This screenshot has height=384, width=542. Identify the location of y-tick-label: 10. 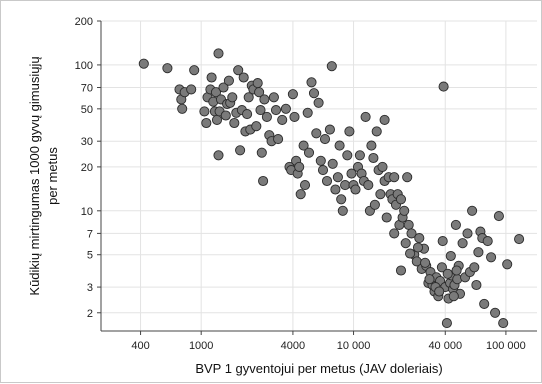
(87, 212).